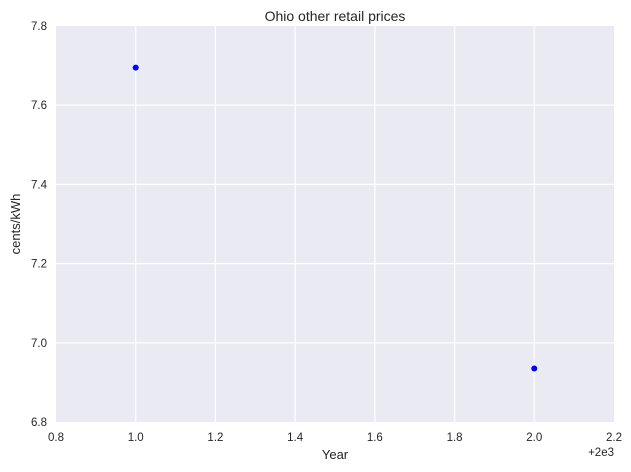 The height and width of the screenshot is (472, 631). Describe the element at coordinates (39, 27) in the screenshot. I see `y-tick-label: 7.8` at that location.